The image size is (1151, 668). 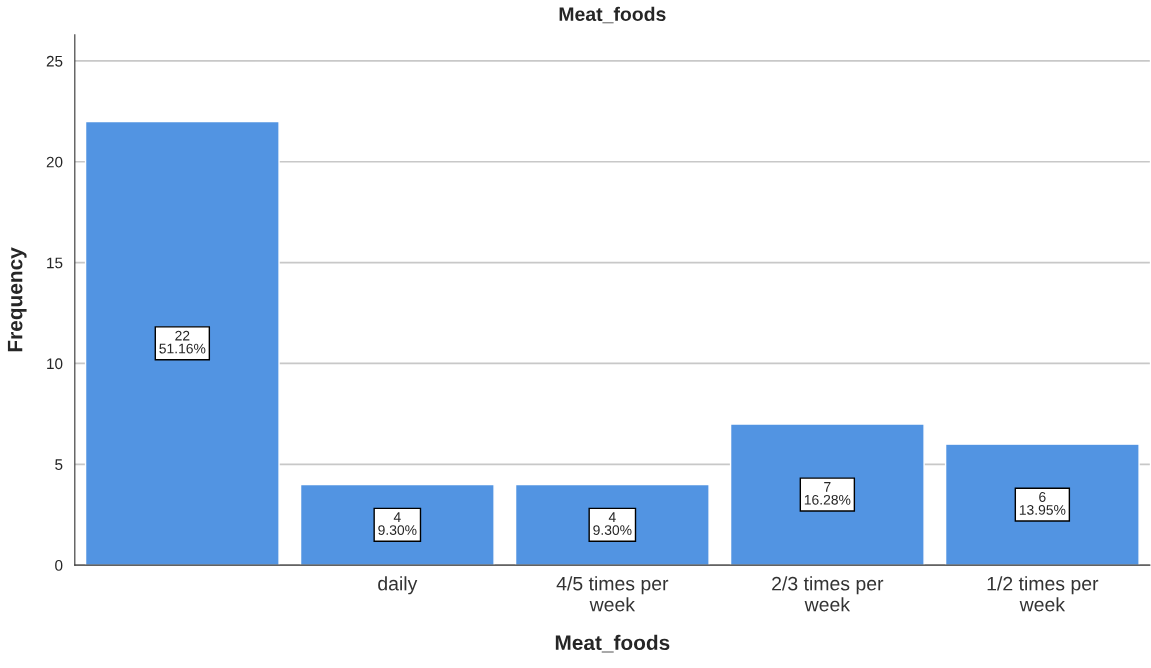 I want to click on x-tick-label: daily, so click(x=398, y=585).